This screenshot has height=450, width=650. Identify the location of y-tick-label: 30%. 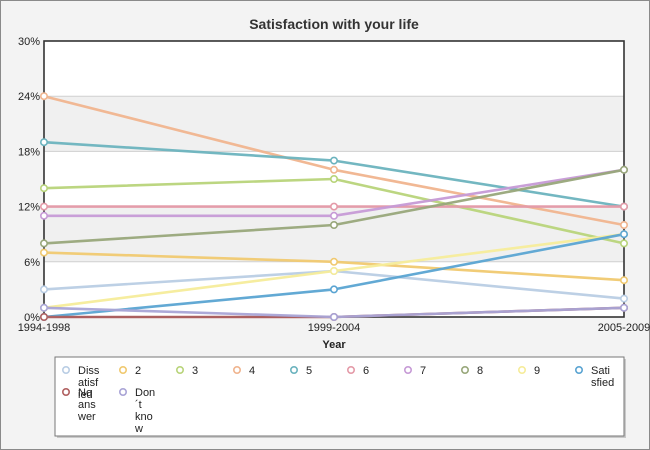
(29, 42).